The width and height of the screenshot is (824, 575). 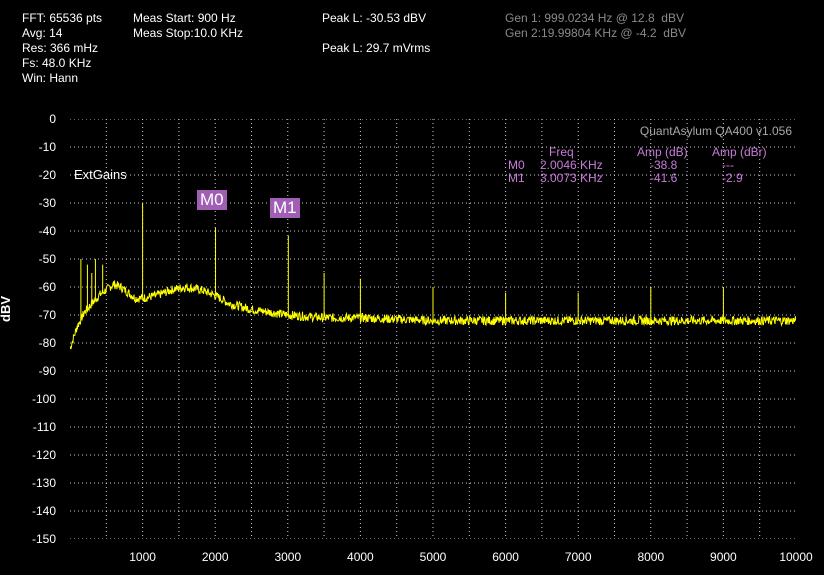 What do you see at coordinates (595, 33) in the screenshot?
I see `gen2-status: Gen 2:19.99804 KHz @ -4.2 dBV` at bounding box center [595, 33].